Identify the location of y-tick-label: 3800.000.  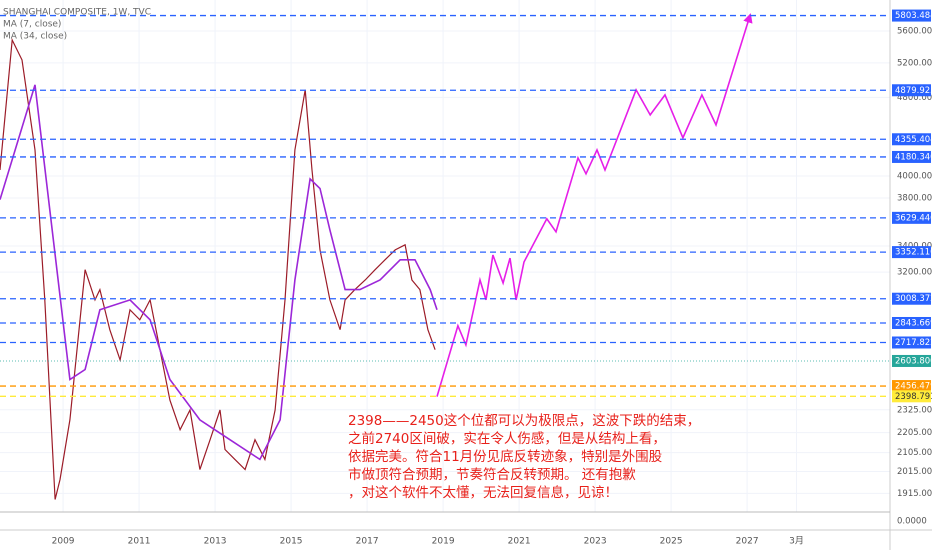
(914, 199).